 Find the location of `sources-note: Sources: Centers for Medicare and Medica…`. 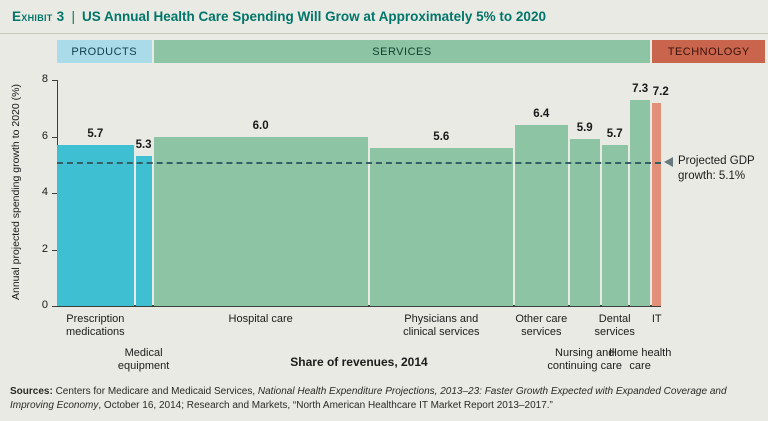

sources-note: Sources: Centers for Medicare and Medica… is located at coordinates (384, 398).